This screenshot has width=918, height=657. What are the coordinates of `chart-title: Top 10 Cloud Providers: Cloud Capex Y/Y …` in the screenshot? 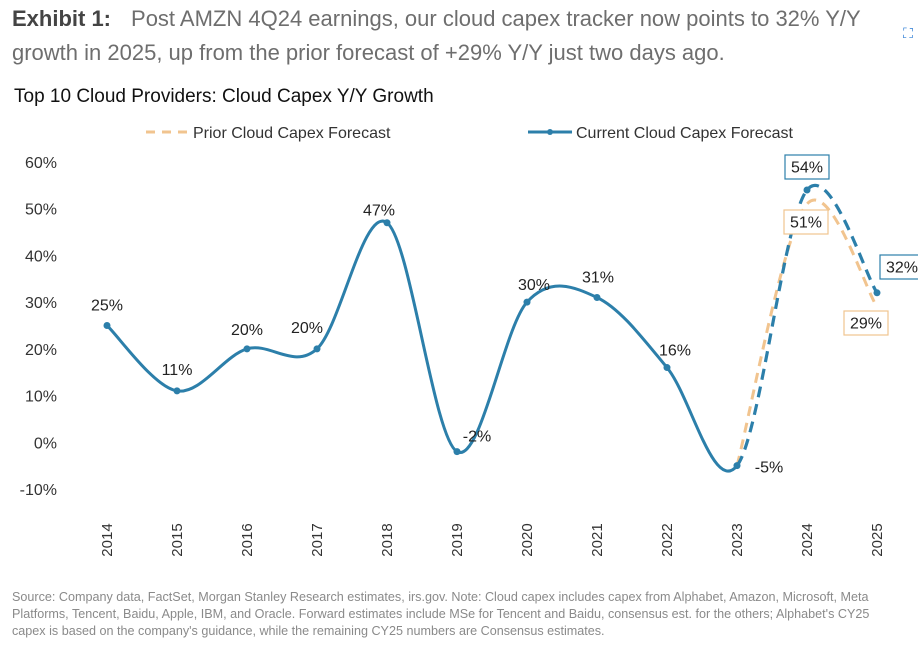 It's located at (224, 96).